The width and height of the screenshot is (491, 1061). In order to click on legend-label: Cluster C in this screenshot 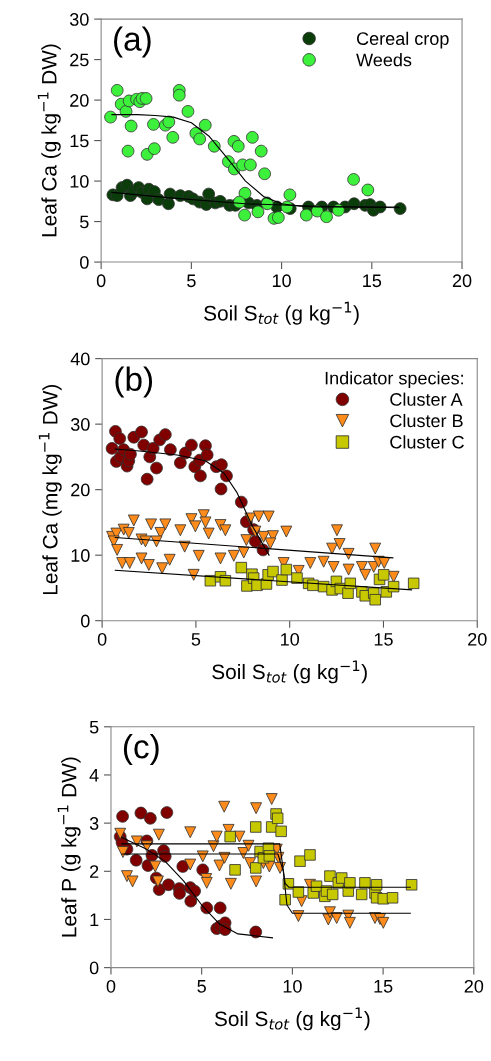, I will do `click(427, 442)`.